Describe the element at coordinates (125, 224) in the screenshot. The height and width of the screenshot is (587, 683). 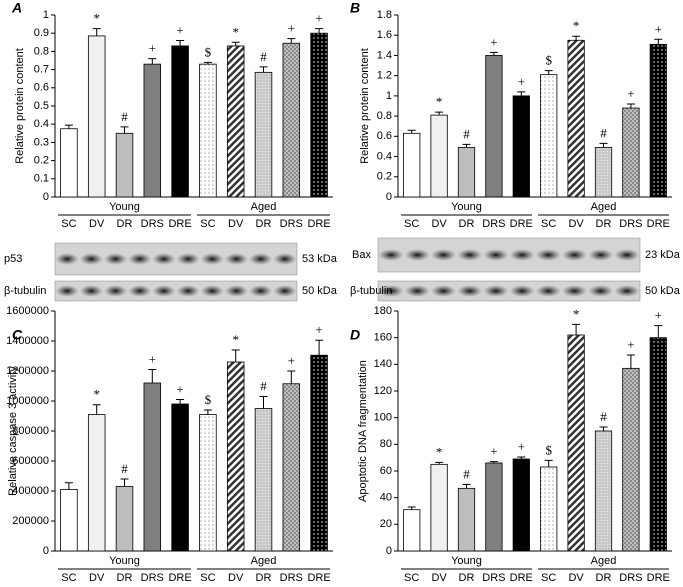
I see `x-tick-label: DR` at that location.